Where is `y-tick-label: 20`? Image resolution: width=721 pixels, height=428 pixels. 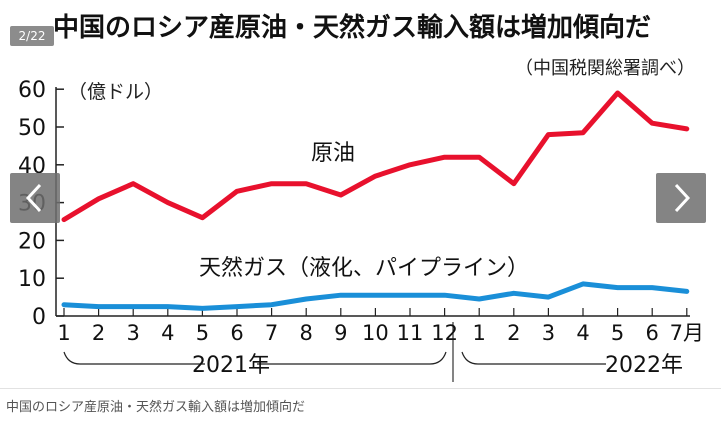
y-tick-label: 20 is located at coordinates (32, 241).